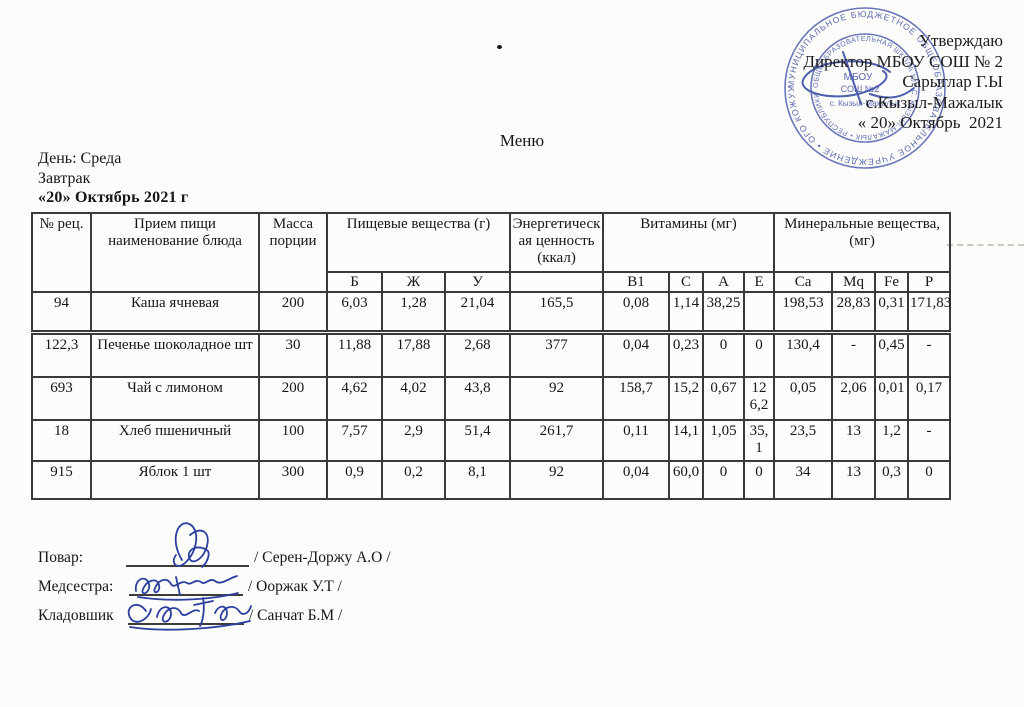 This screenshot has height=707, width=1024. I want to click on col-header-minerals: Минеральные вещества, (мг), so click(862, 242).